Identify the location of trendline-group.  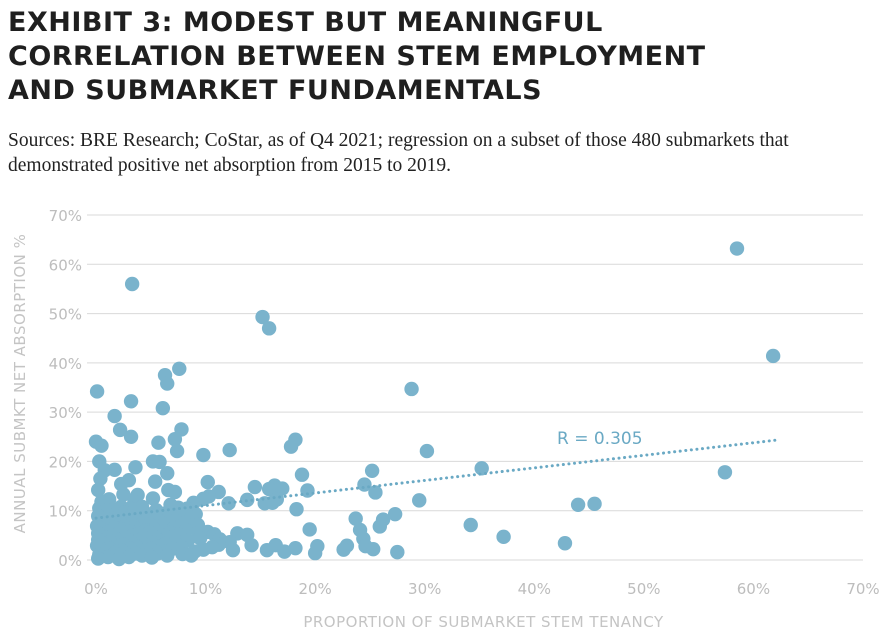
(435, 479).